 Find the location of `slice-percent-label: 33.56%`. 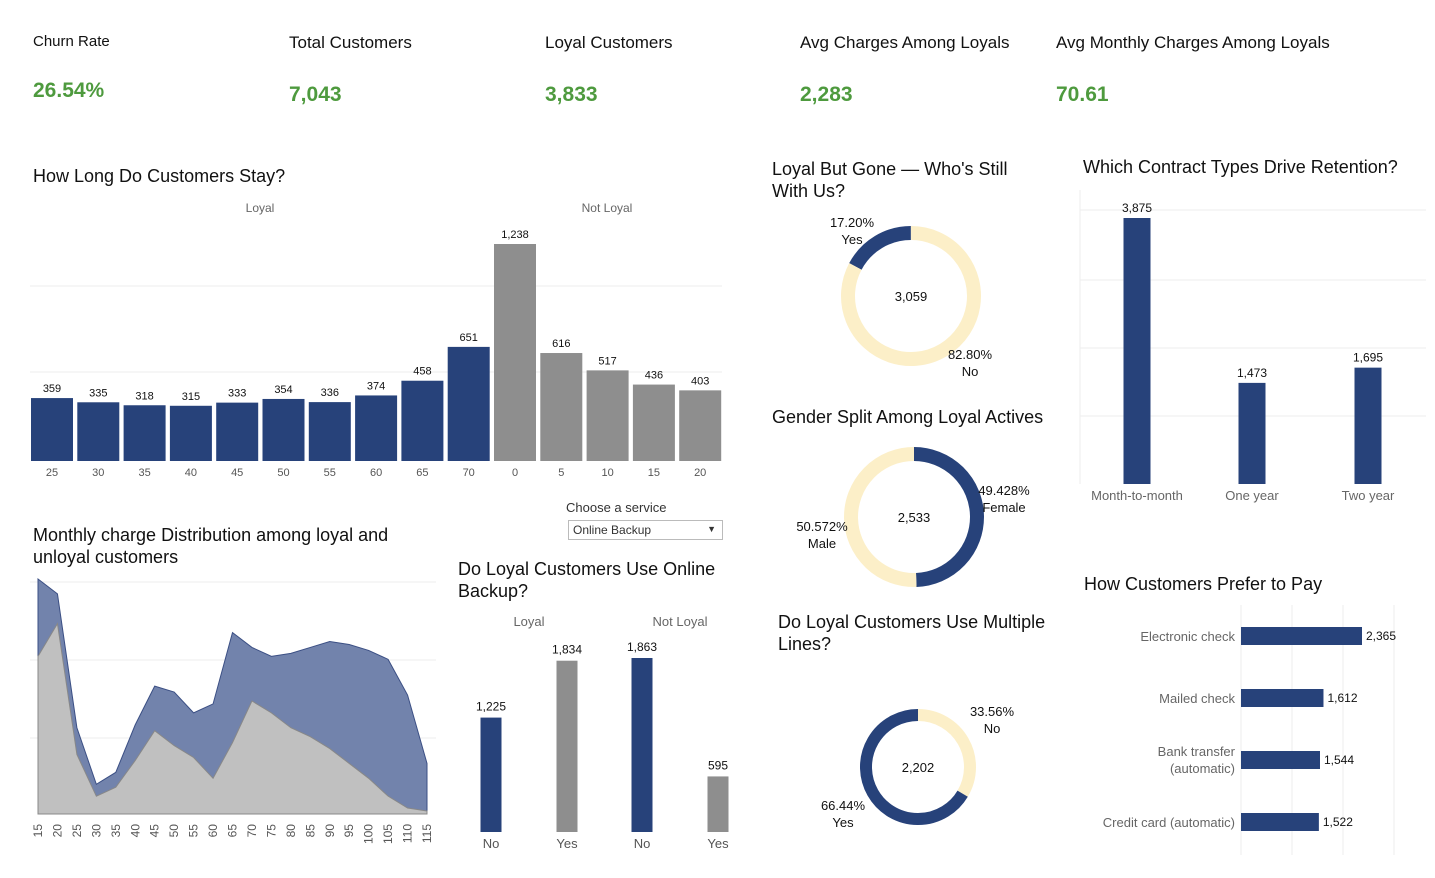

slice-percent-label: 33.56% is located at coordinates (992, 711).